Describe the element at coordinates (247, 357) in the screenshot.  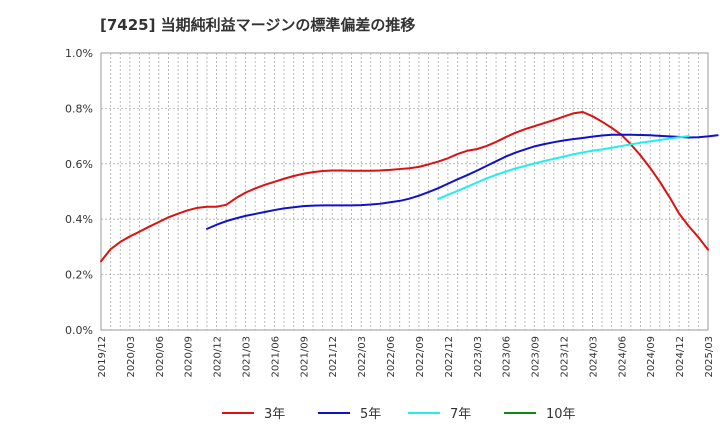
I see `x-tick-label: 2021/03` at that location.